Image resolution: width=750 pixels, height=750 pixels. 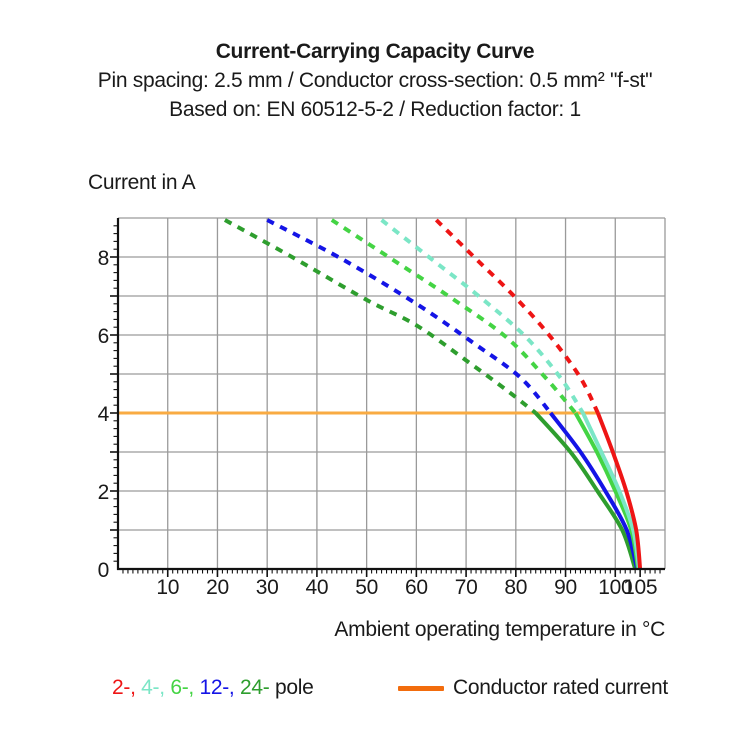 What do you see at coordinates (257, 687) in the screenshot?
I see `pole-legend-item-24-pole: 24-` at bounding box center [257, 687].